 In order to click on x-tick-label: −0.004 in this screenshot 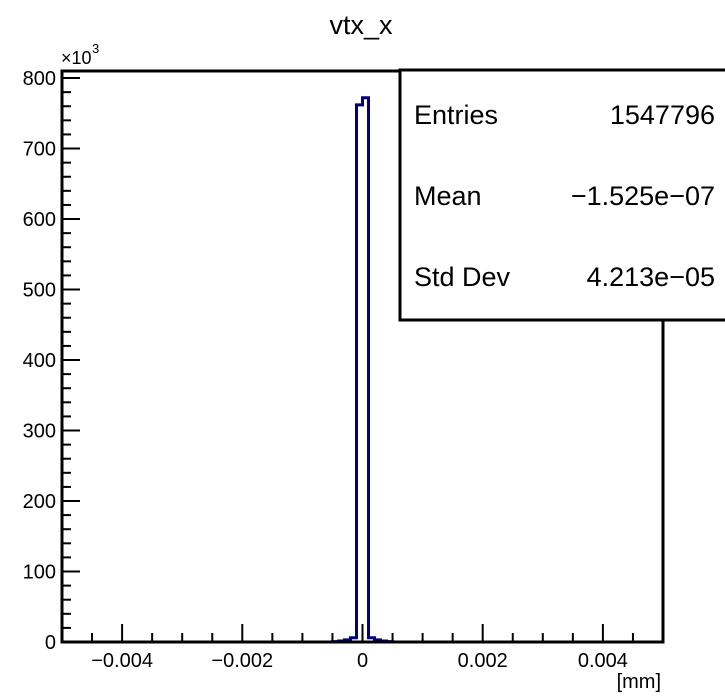, I will do `click(122, 661)`.